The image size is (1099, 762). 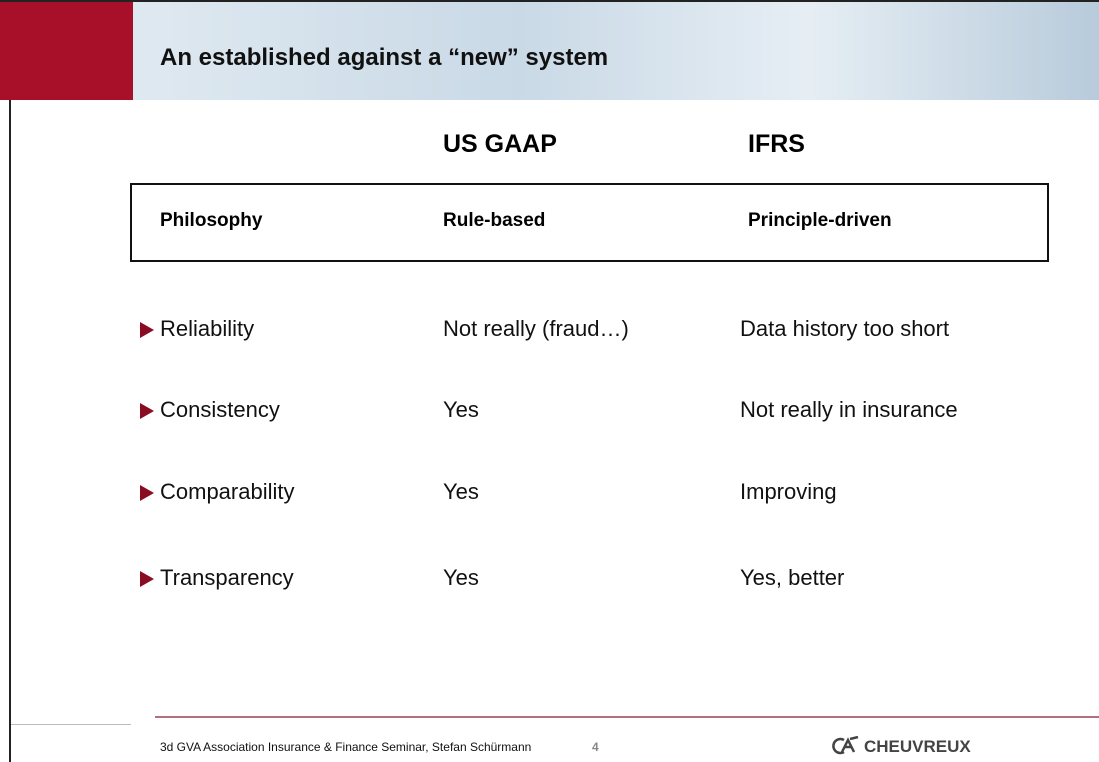 I want to click on logo-icon, so click(x=845, y=745).